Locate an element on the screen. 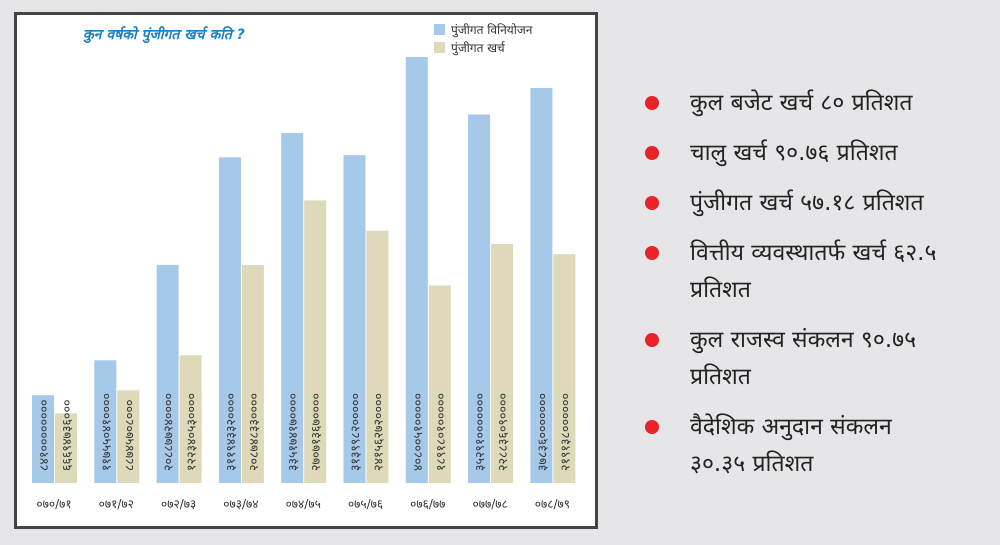 This screenshot has height=545, width=1000. note-text: कुल राजस्व संकलन ९०.७५ प्रतिशत is located at coordinates (803, 358).